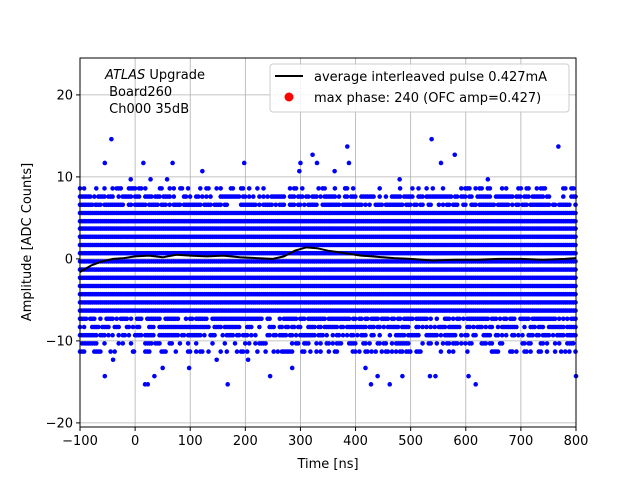  What do you see at coordinates (138, 92) in the screenshot?
I see `annotation-board: Board260` at bounding box center [138, 92].